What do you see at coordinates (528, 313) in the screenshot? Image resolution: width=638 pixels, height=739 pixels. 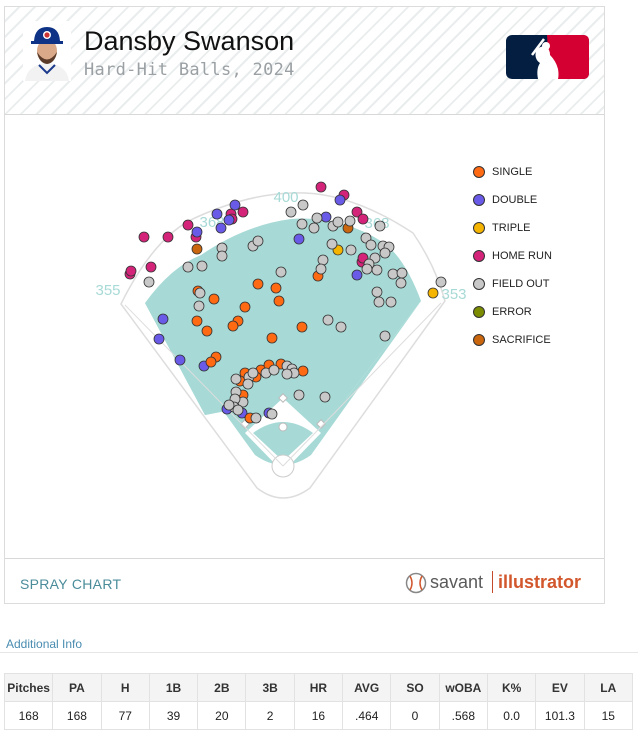 I see `legend-item-error: ERROR` at bounding box center [528, 313].